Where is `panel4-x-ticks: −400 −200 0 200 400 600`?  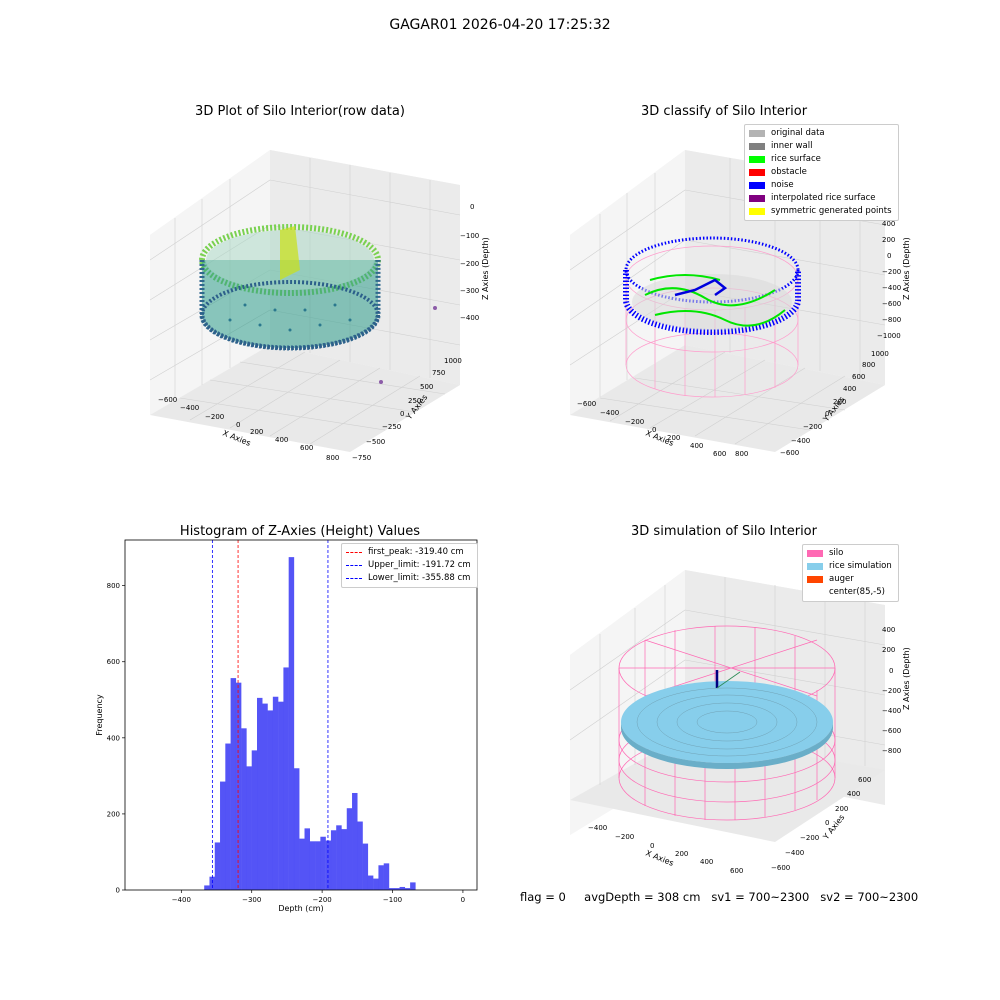
panel4-x-ticks: −400 −200 0 200 400 600 is located at coordinates (665, 849).